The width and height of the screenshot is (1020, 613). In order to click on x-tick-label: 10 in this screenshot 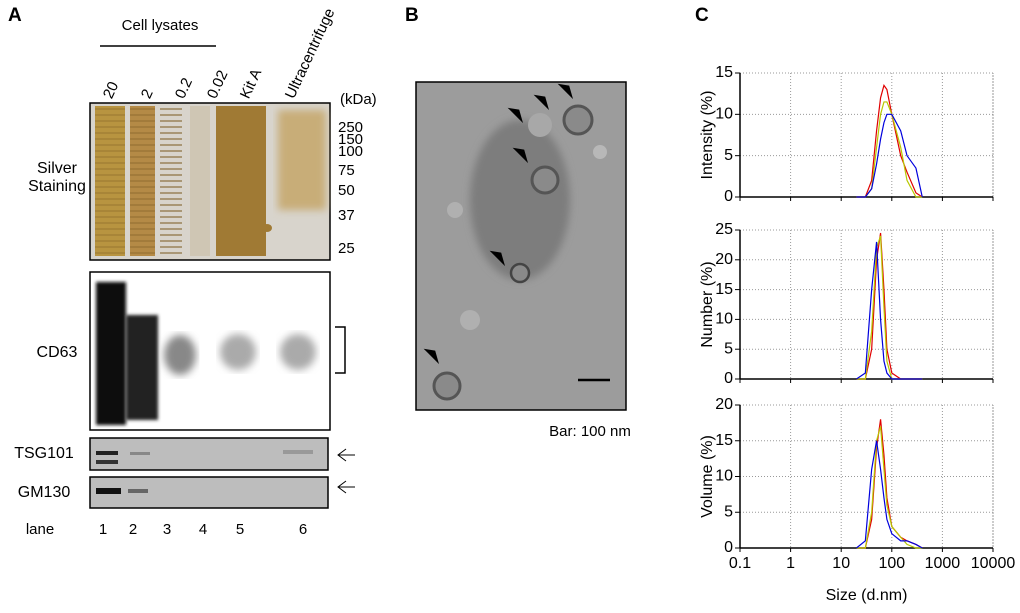, I will do `click(841, 563)`.